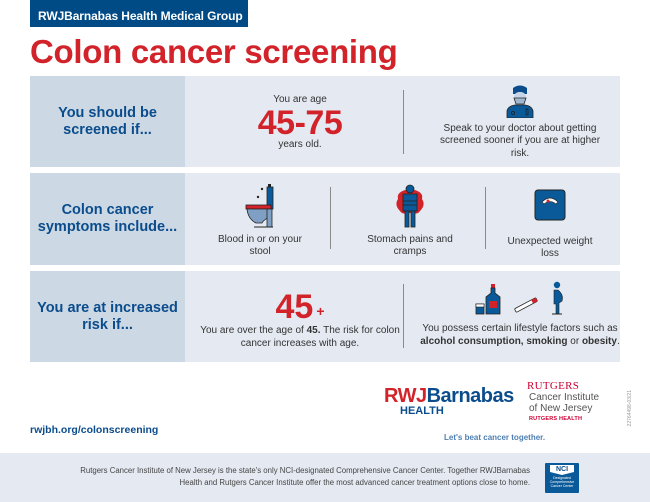 The height and width of the screenshot is (502, 650). I want to click on tagline: Let's beat cancer together., so click(495, 437).